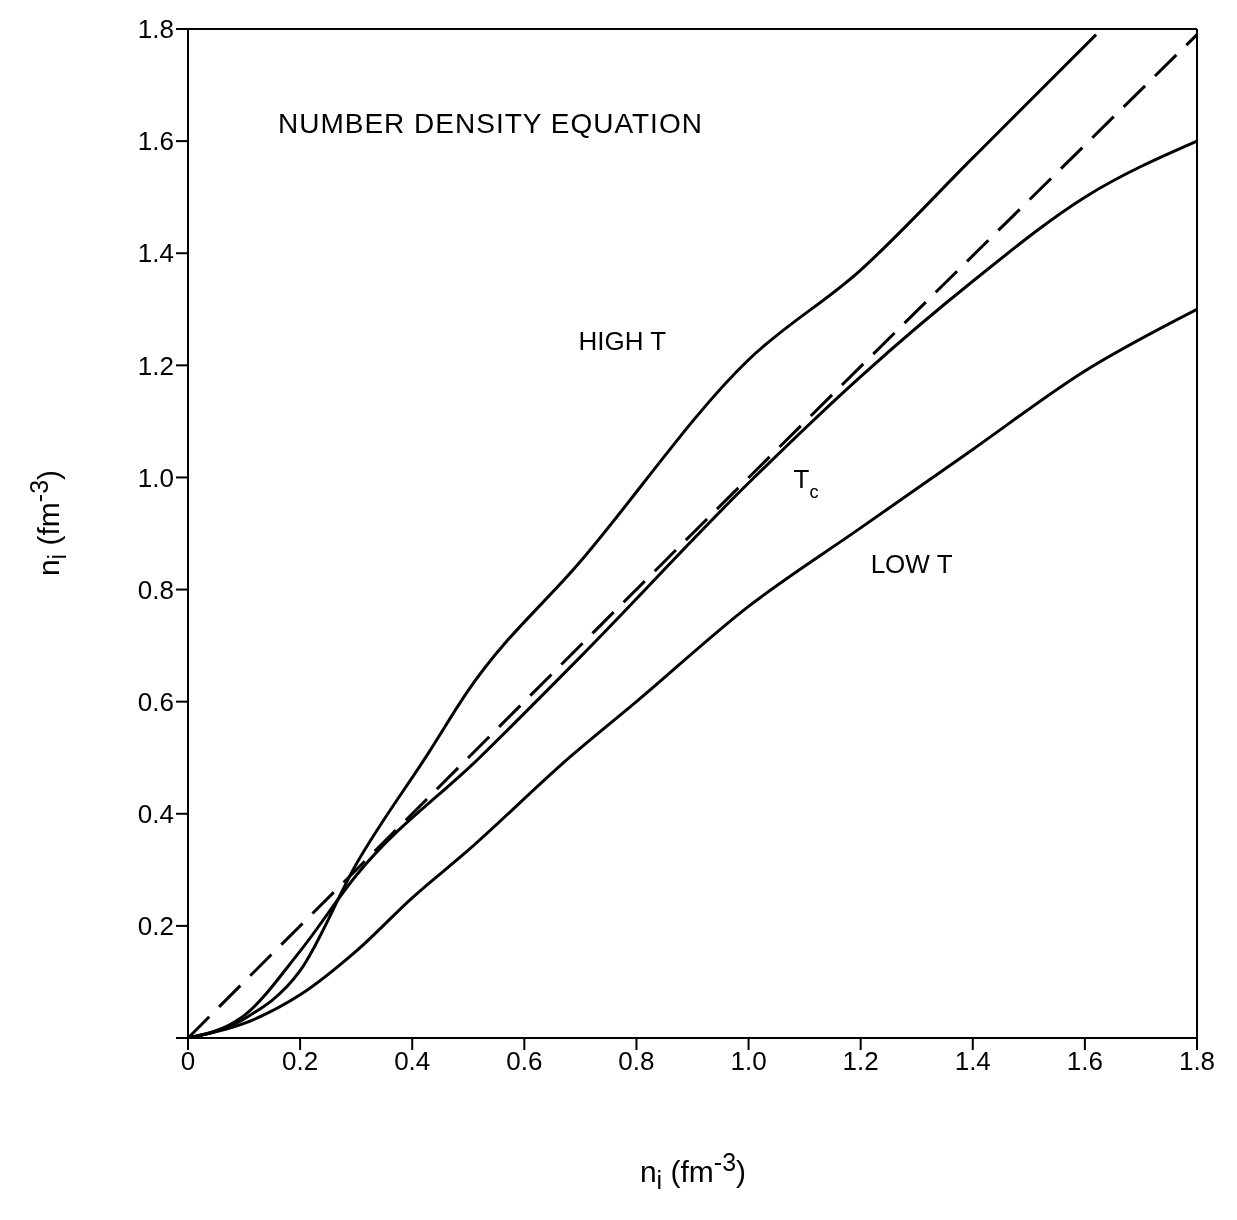 This screenshot has width=1237, height=1220. I want to click on x-tick-label: 1.4, so click(972, 1061).